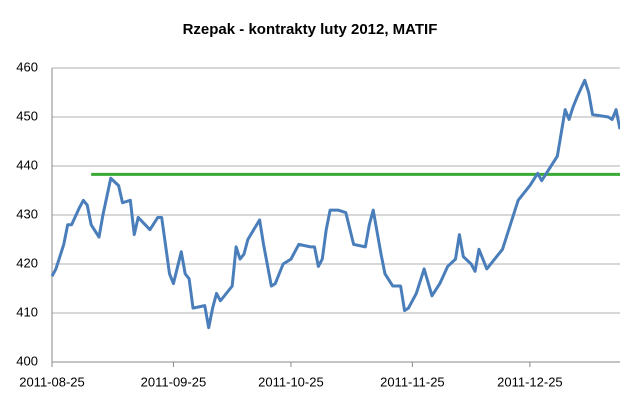 This screenshot has height=418, width=620. What do you see at coordinates (27, 262) in the screenshot?
I see `y-tick-label: 420` at bounding box center [27, 262].